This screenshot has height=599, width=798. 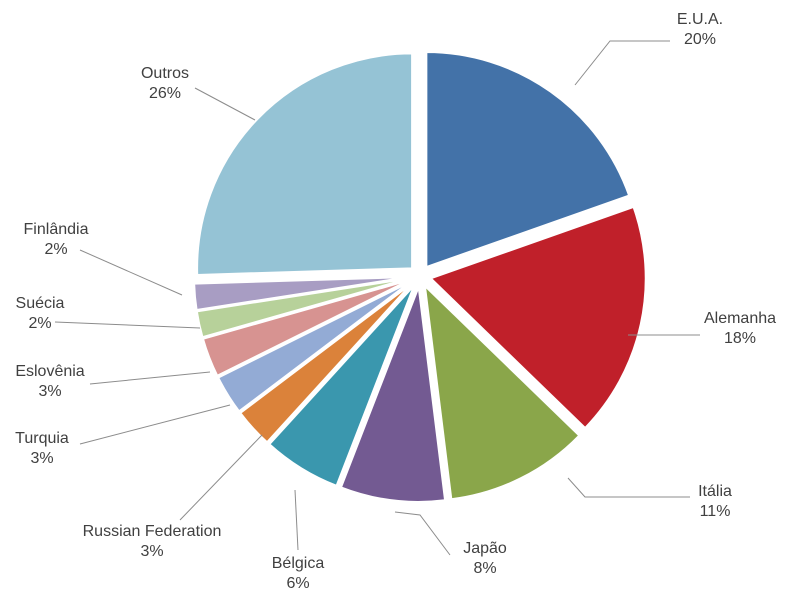 What do you see at coordinates (484, 568) in the screenshot?
I see `slice-percent-text: 8%` at bounding box center [484, 568].